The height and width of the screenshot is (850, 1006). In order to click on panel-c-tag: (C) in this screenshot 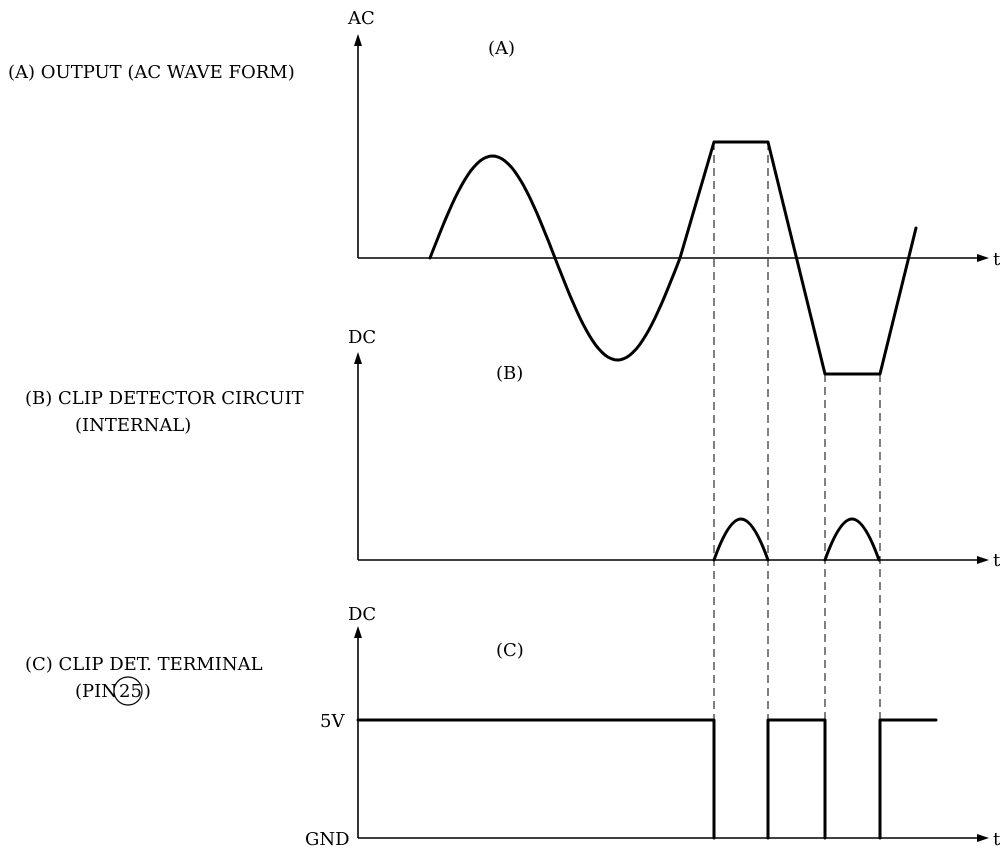, I will do `click(510, 650)`.